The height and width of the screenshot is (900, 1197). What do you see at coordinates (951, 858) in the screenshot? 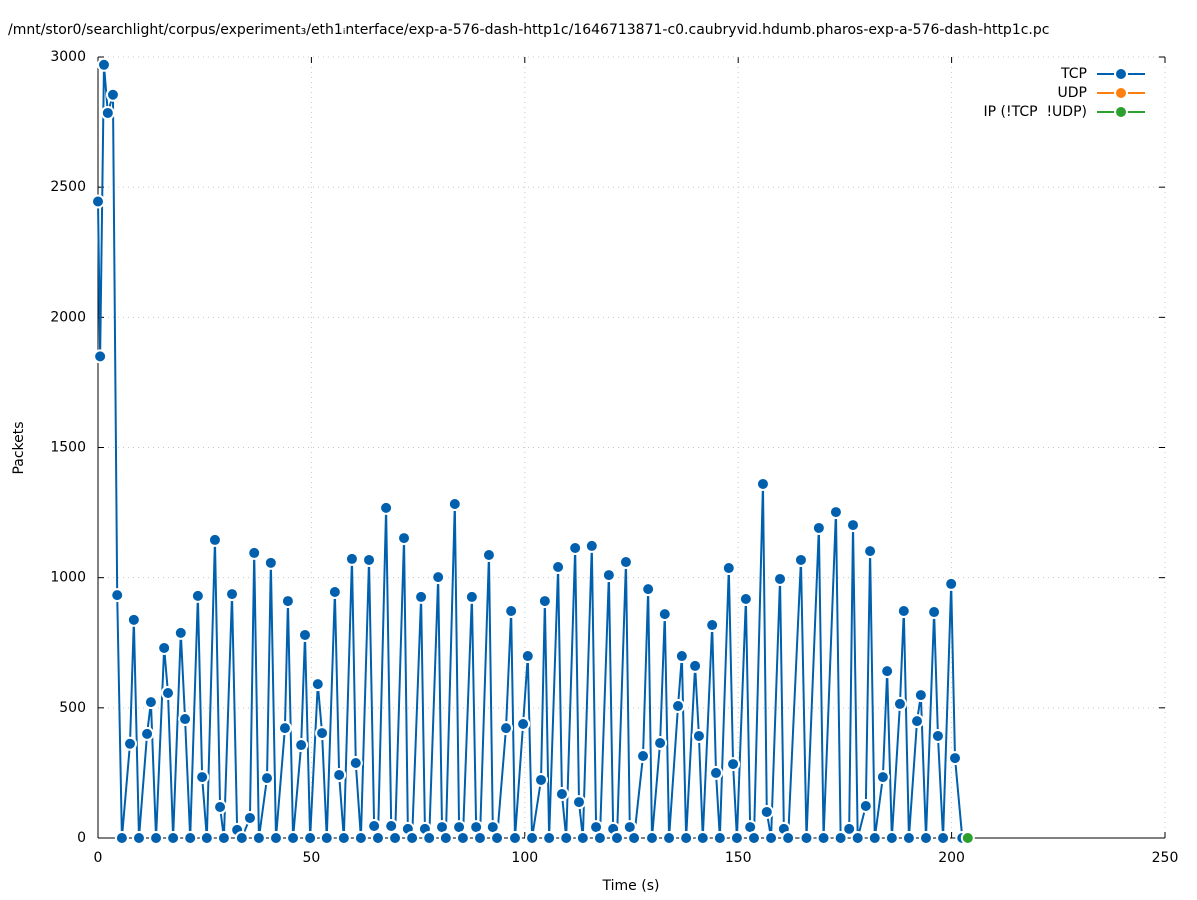
I see `x-tick-label: 200` at bounding box center [951, 858].